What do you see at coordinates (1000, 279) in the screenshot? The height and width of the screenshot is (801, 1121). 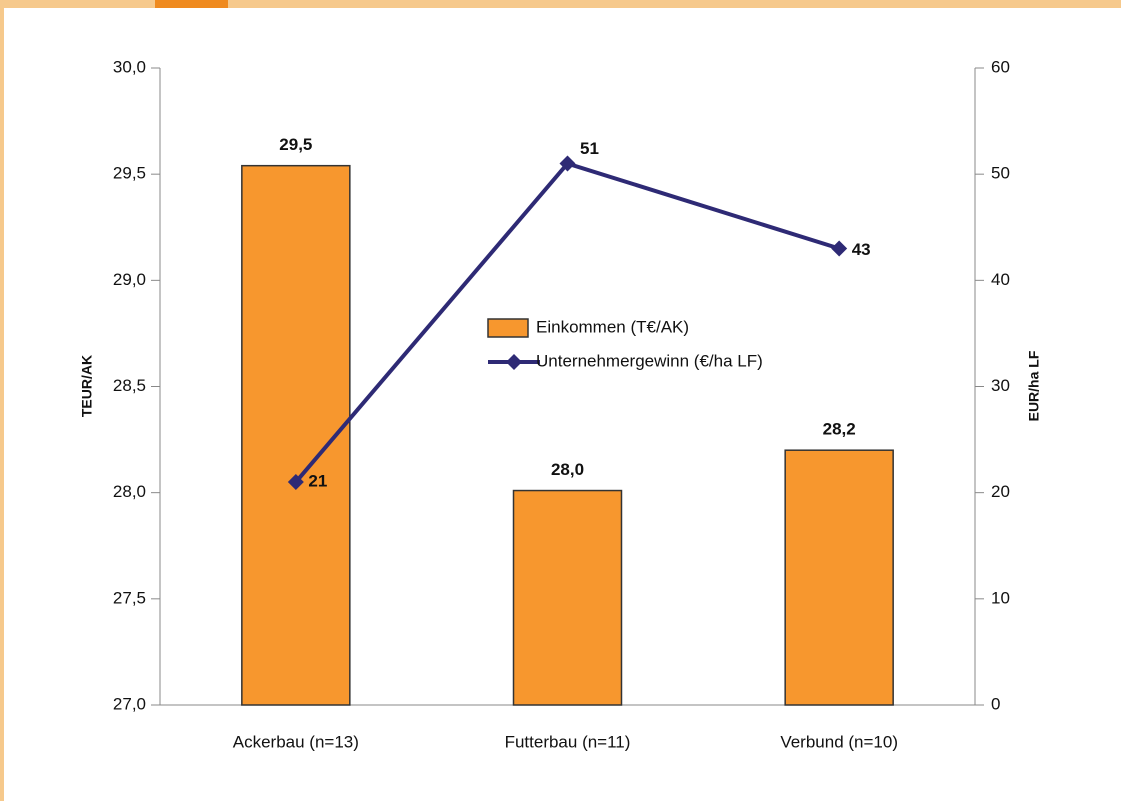 I see `y2-tick-label: 40` at bounding box center [1000, 279].